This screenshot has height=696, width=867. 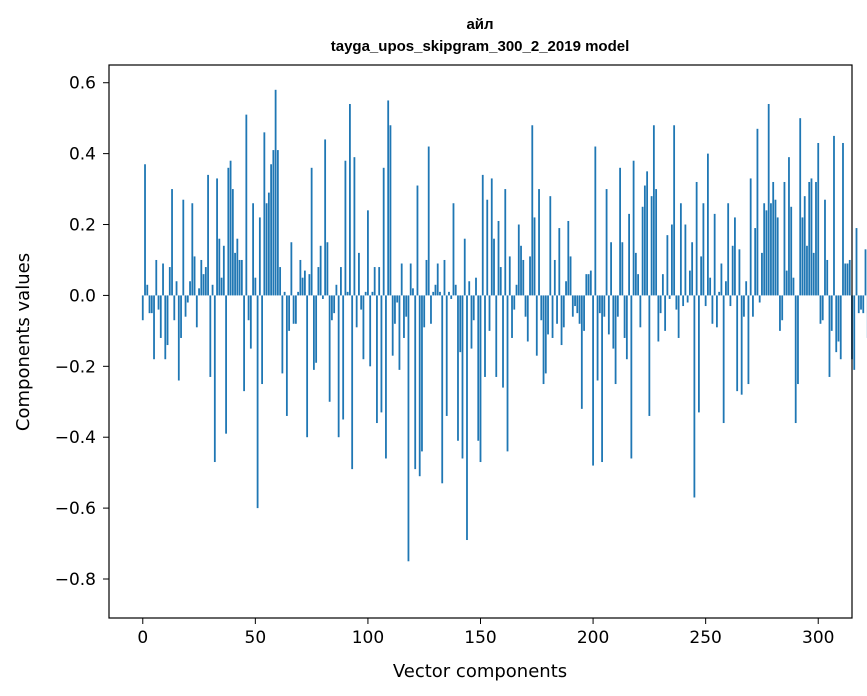 I want to click on x-tick-label: 300, so click(x=818, y=638).